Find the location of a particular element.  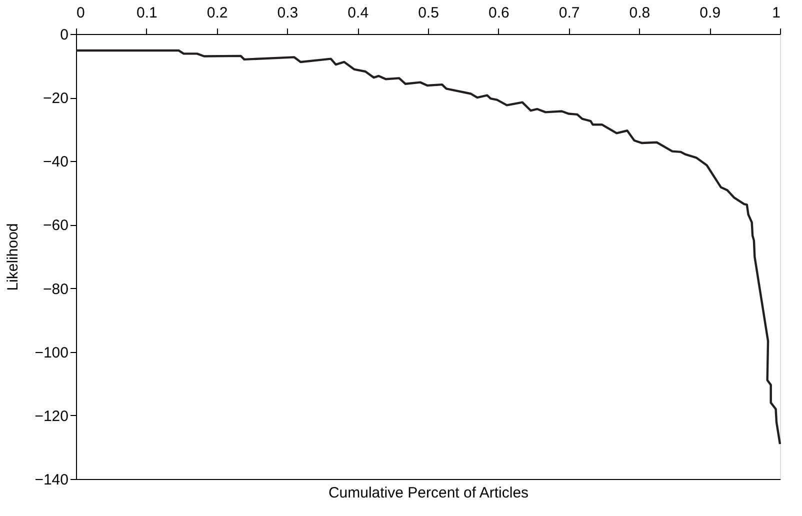

y-tick-label: −80 is located at coordinates (55, 289).